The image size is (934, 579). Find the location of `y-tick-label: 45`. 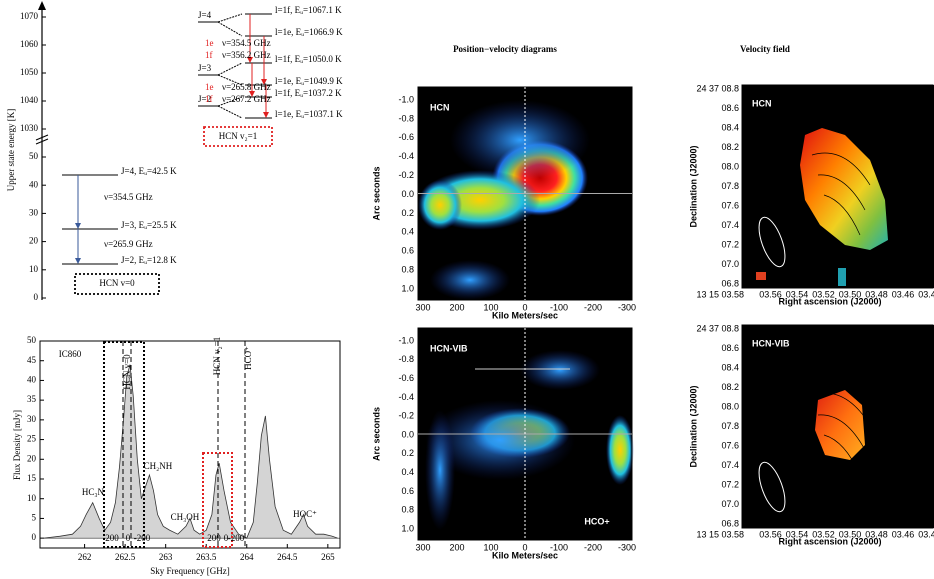

y-tick-label: 45 is located at coordinates (32, 360).